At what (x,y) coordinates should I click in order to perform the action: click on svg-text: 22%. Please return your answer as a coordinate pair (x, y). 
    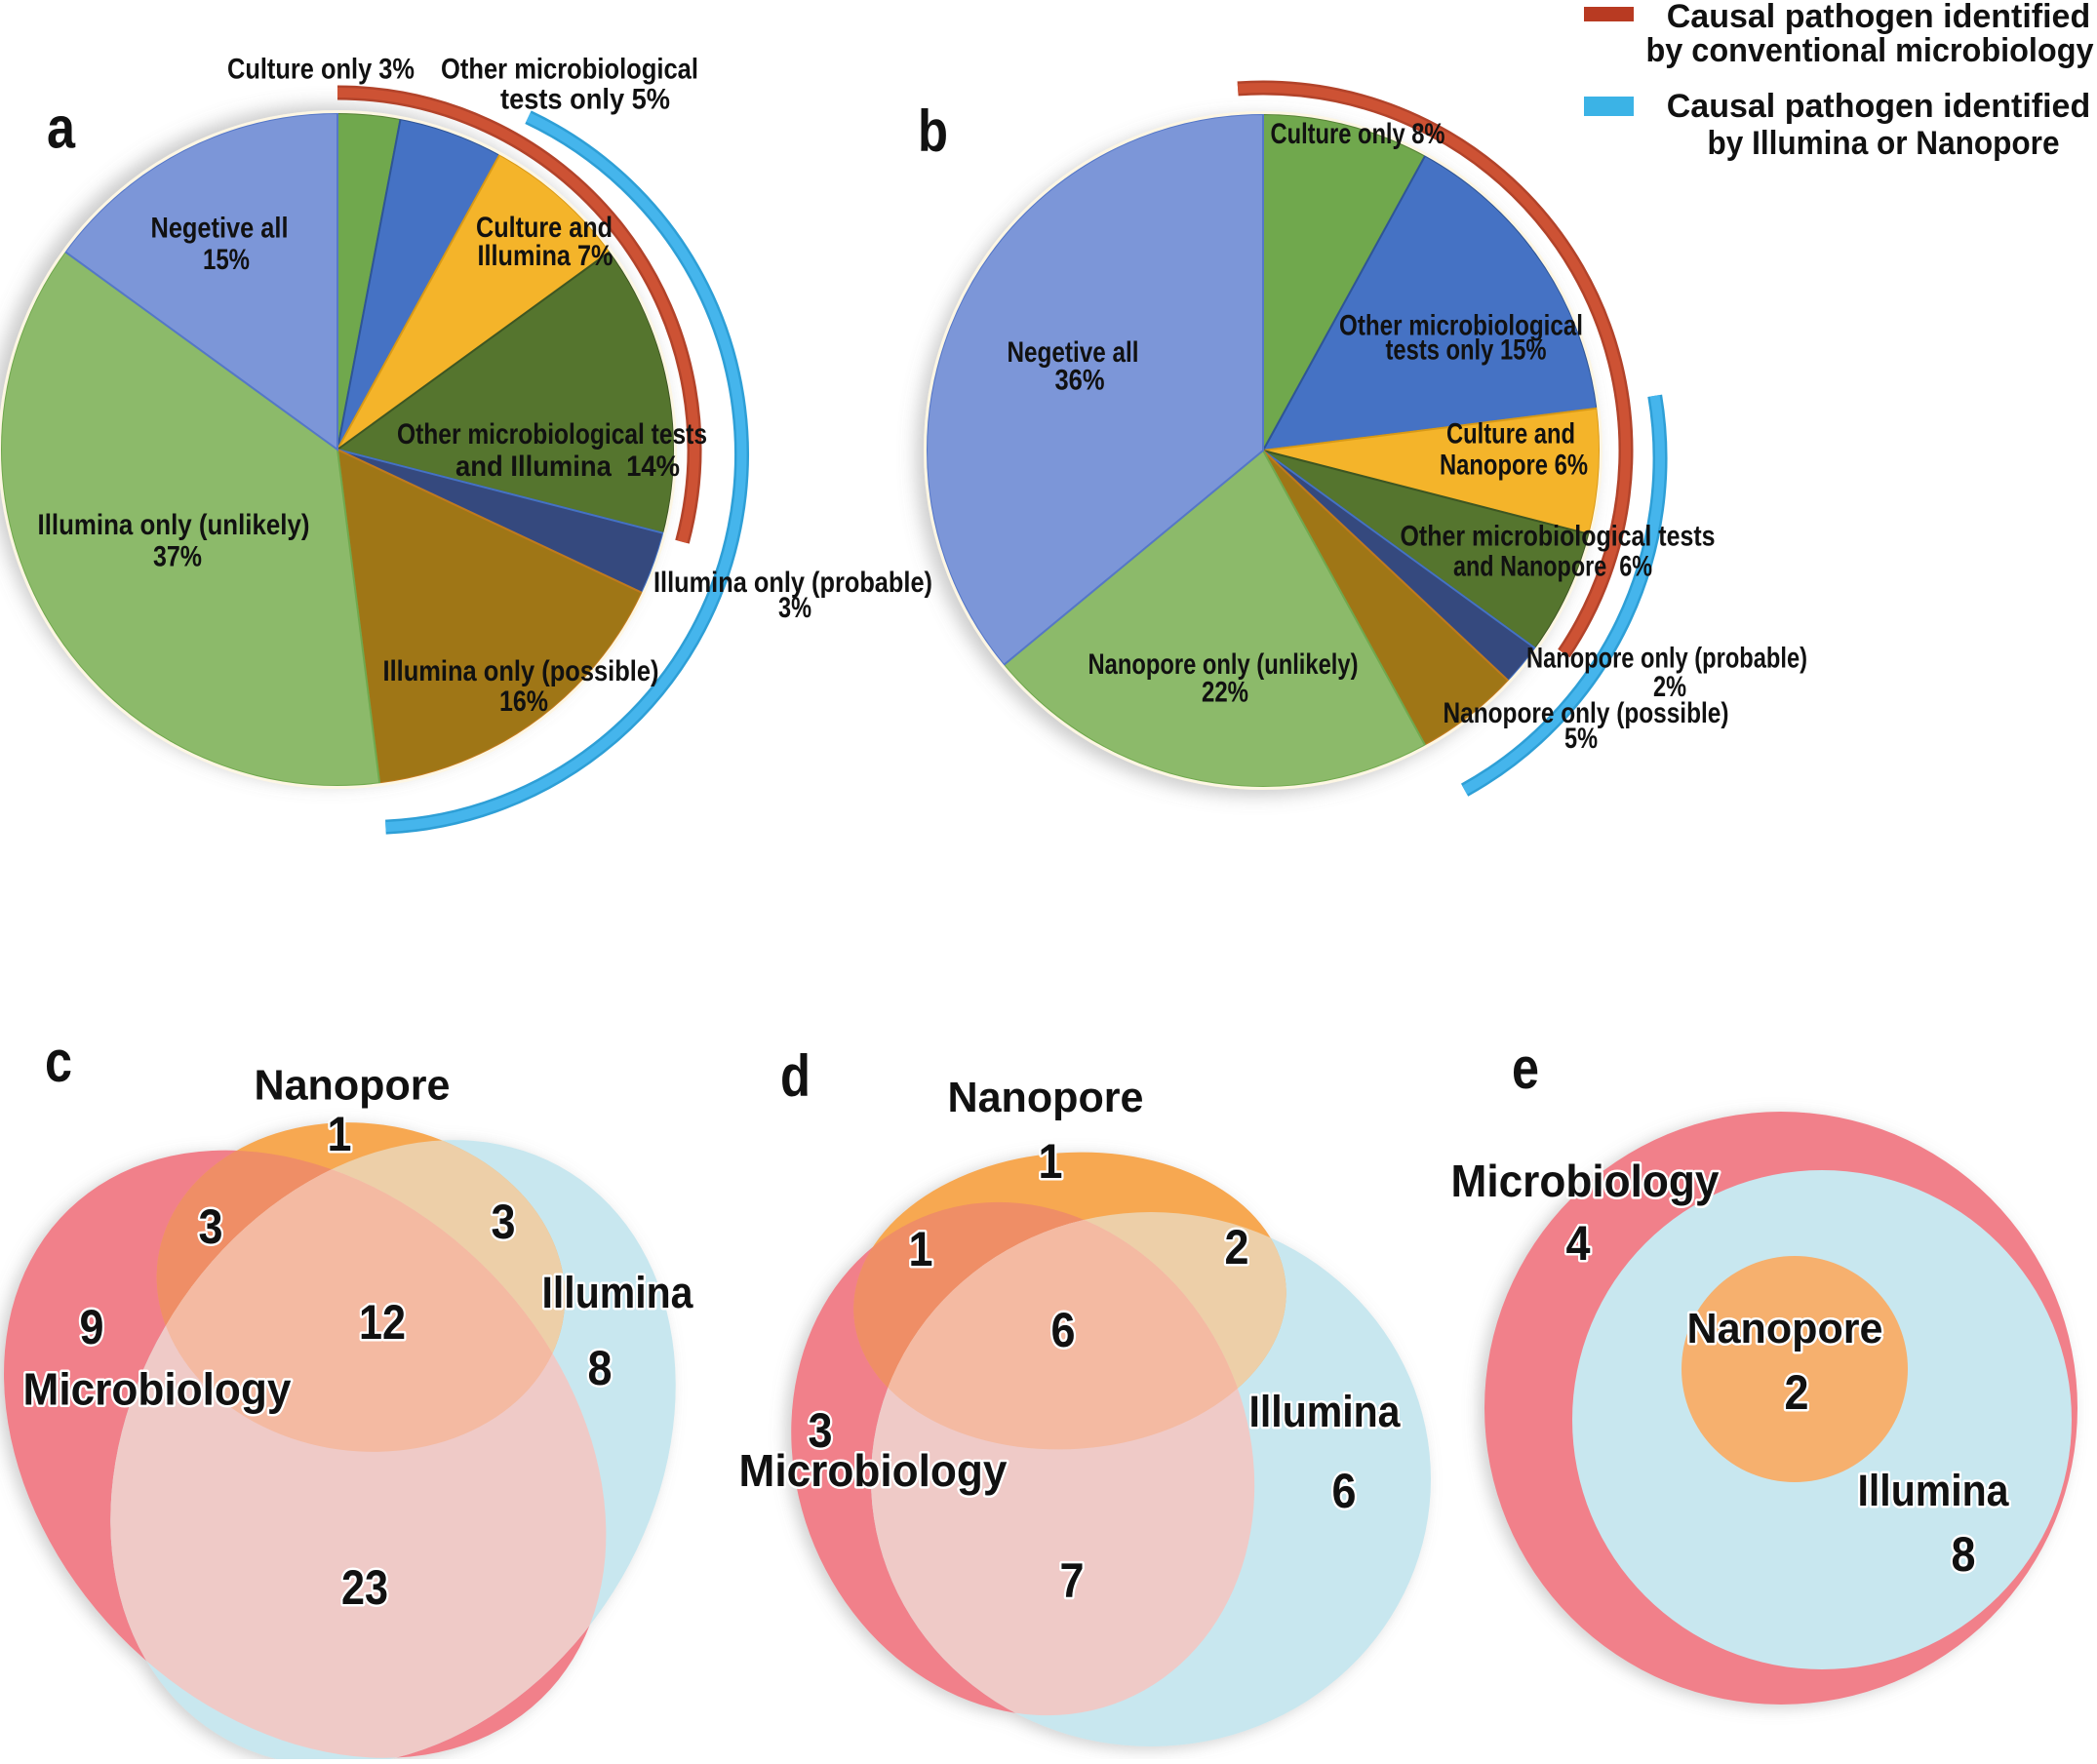
    Looking at the image, I should click on (1225, 693).